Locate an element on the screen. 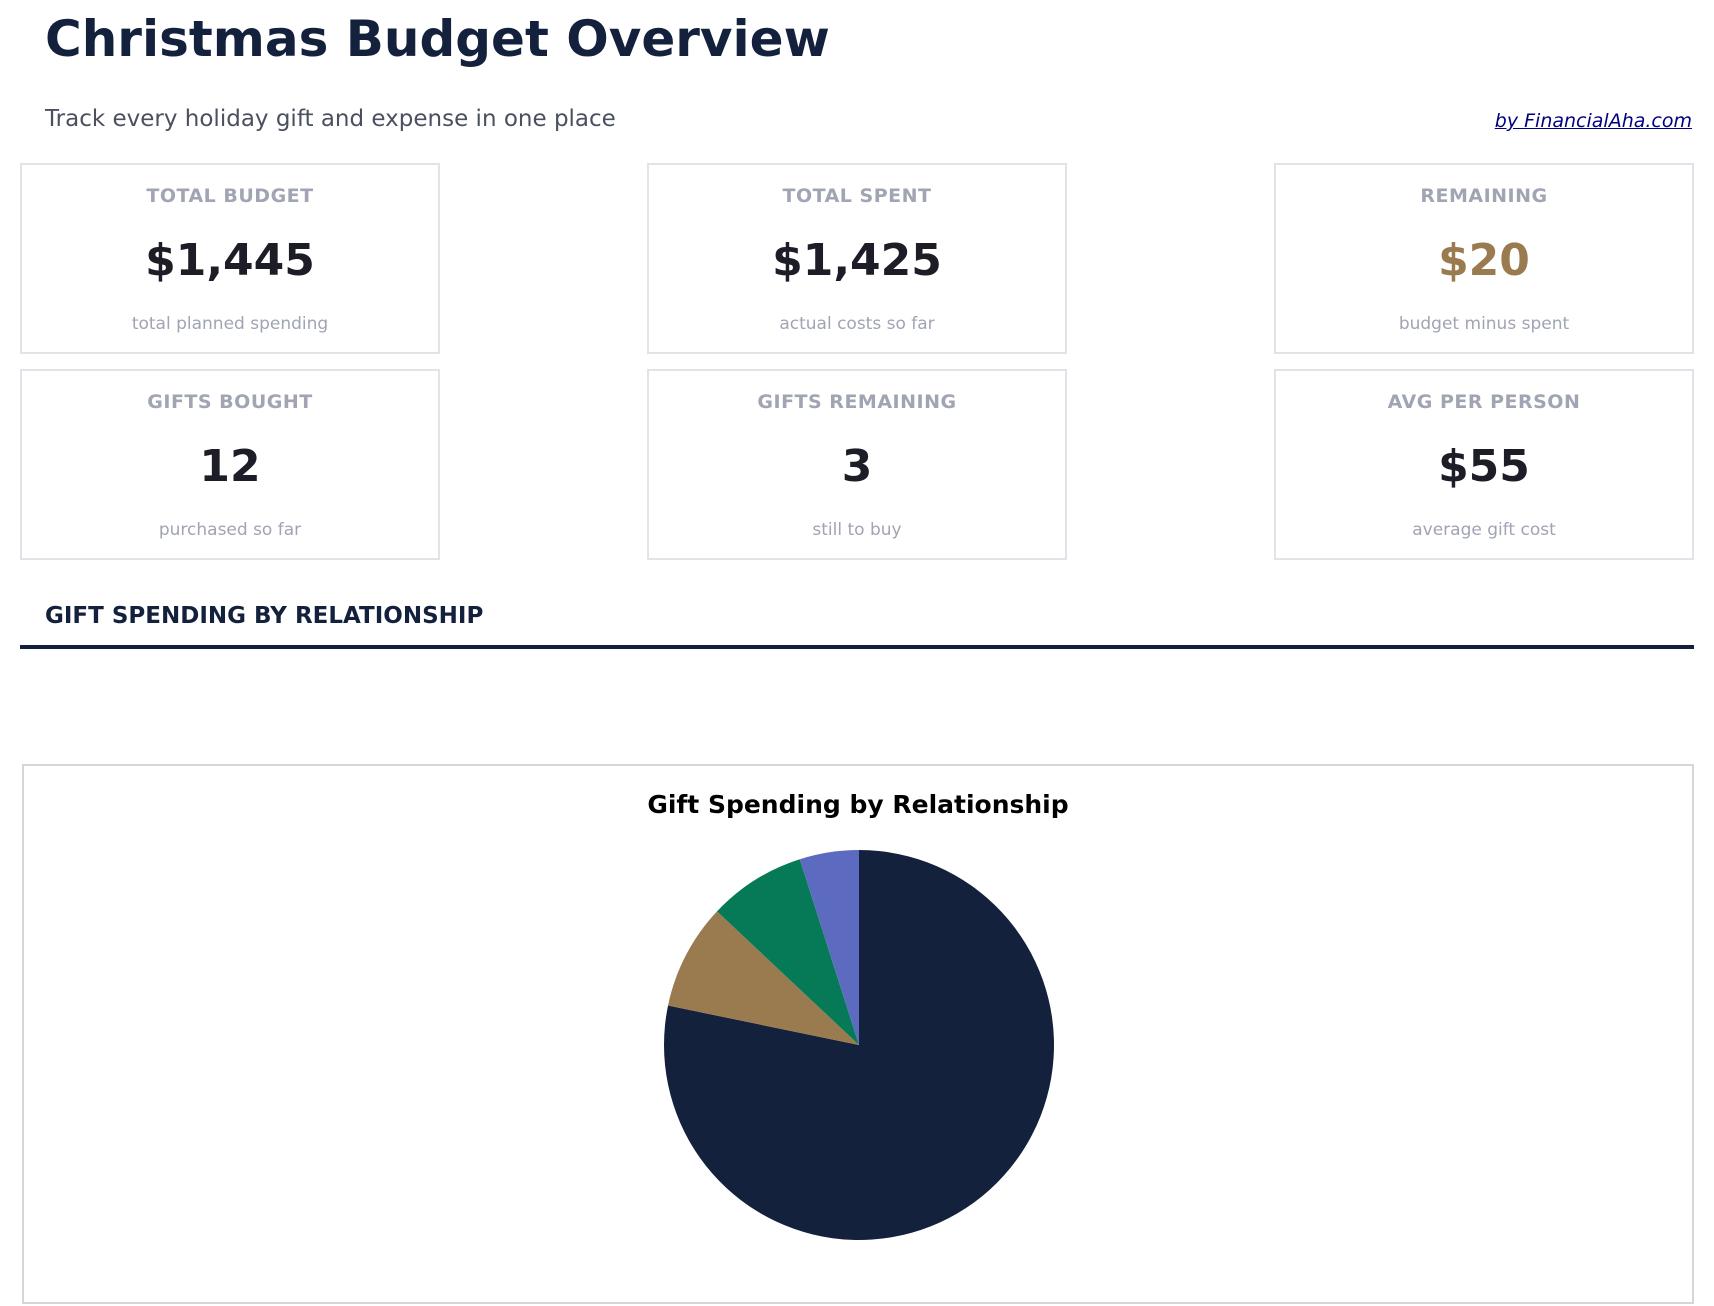  card-gifts-remaining: GIFTS REMAINING 3 still to buy is located at coordinates (857, 464).